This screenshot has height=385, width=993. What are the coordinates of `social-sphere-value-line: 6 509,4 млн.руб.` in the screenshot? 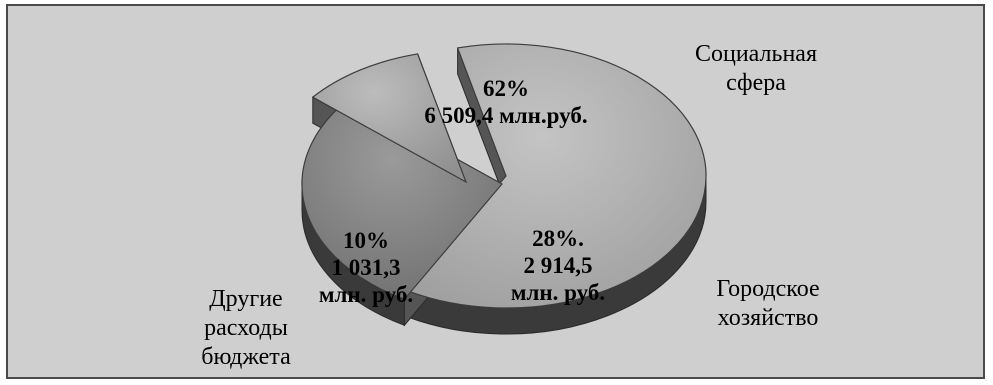 It's located at (505, 115).